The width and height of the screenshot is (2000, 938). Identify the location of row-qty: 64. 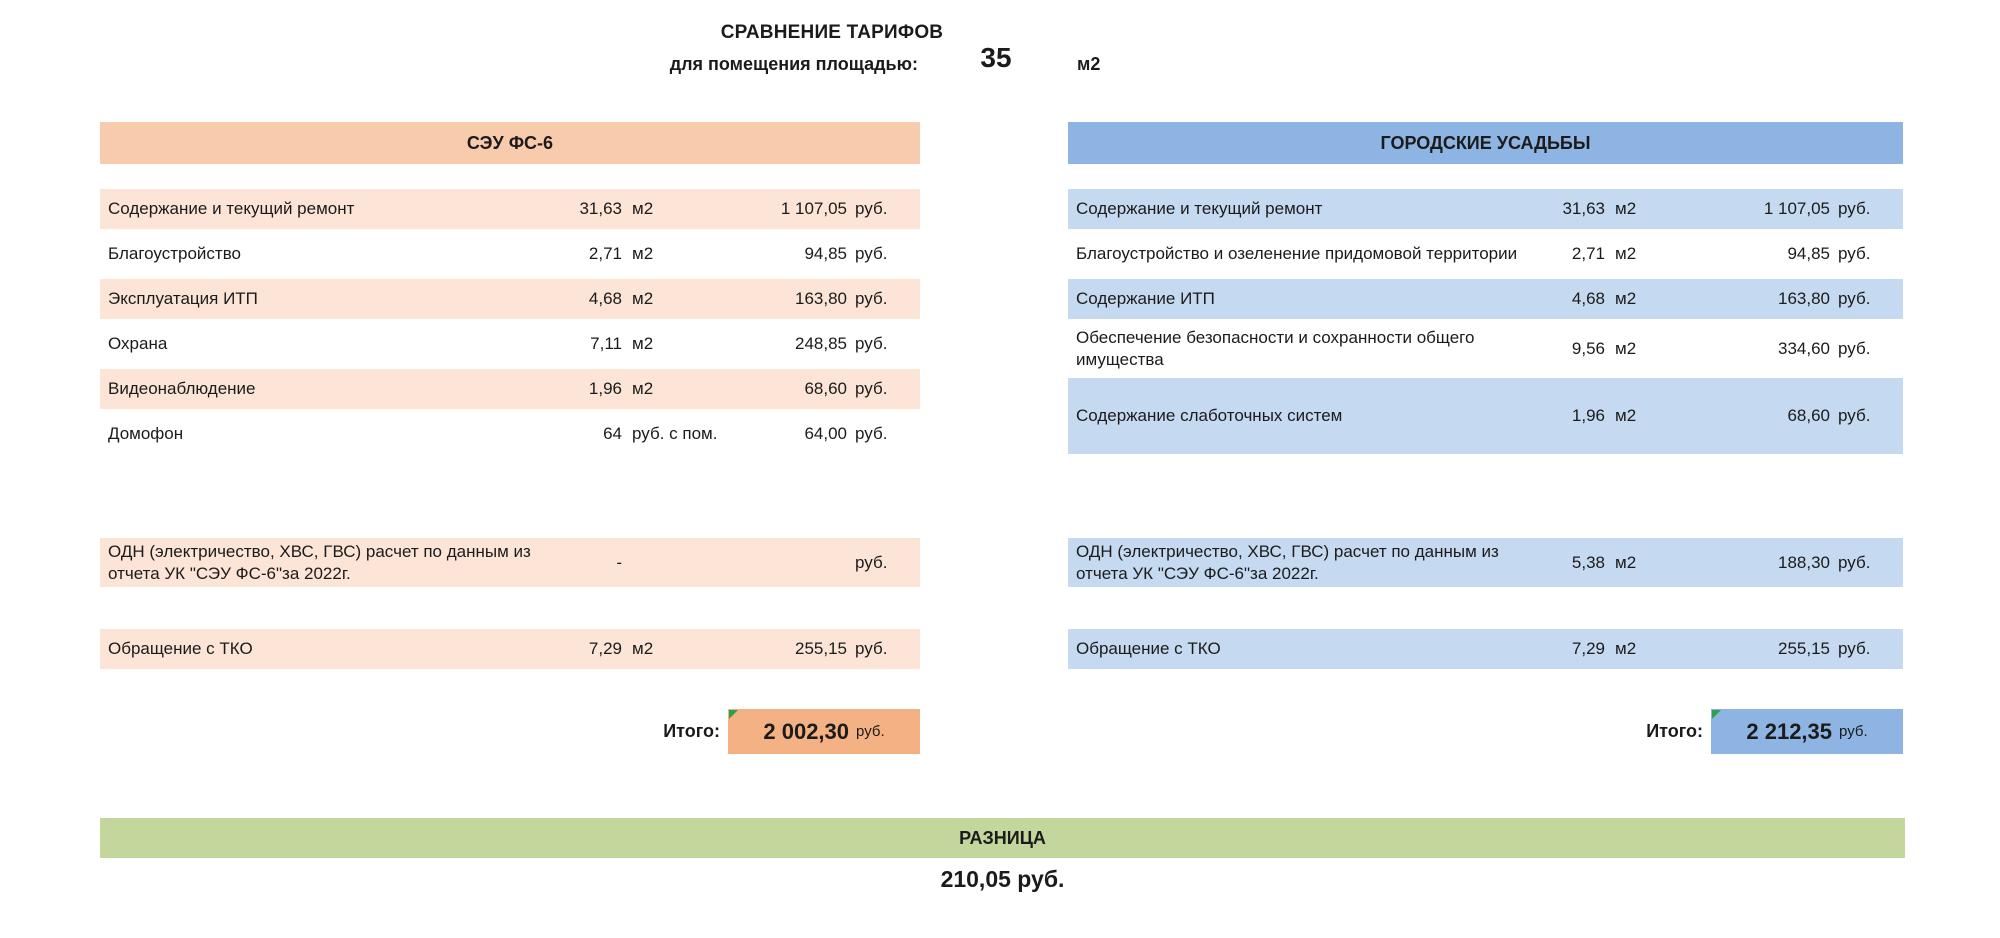
(612, 433).